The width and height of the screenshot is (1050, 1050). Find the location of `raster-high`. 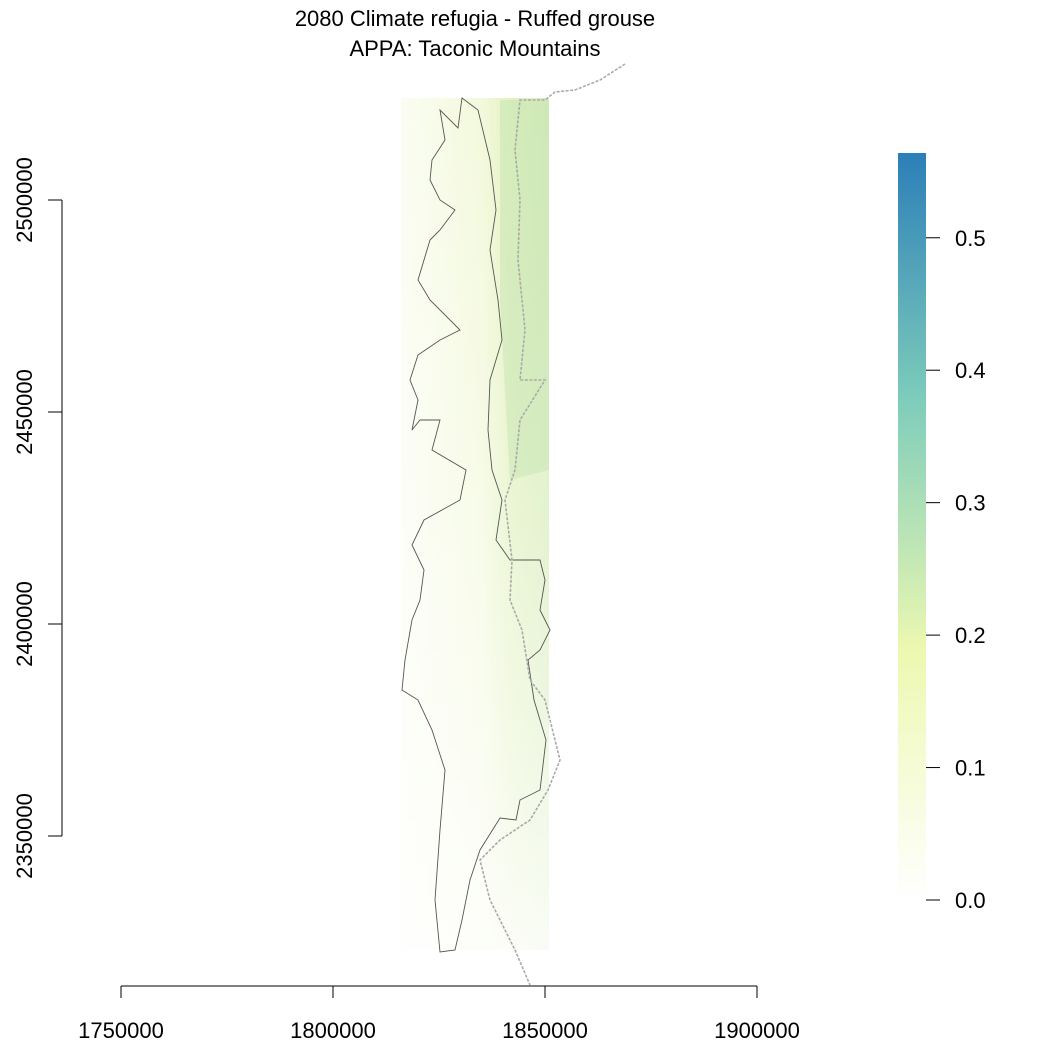

raster-high is located at coordinates (524, 290).